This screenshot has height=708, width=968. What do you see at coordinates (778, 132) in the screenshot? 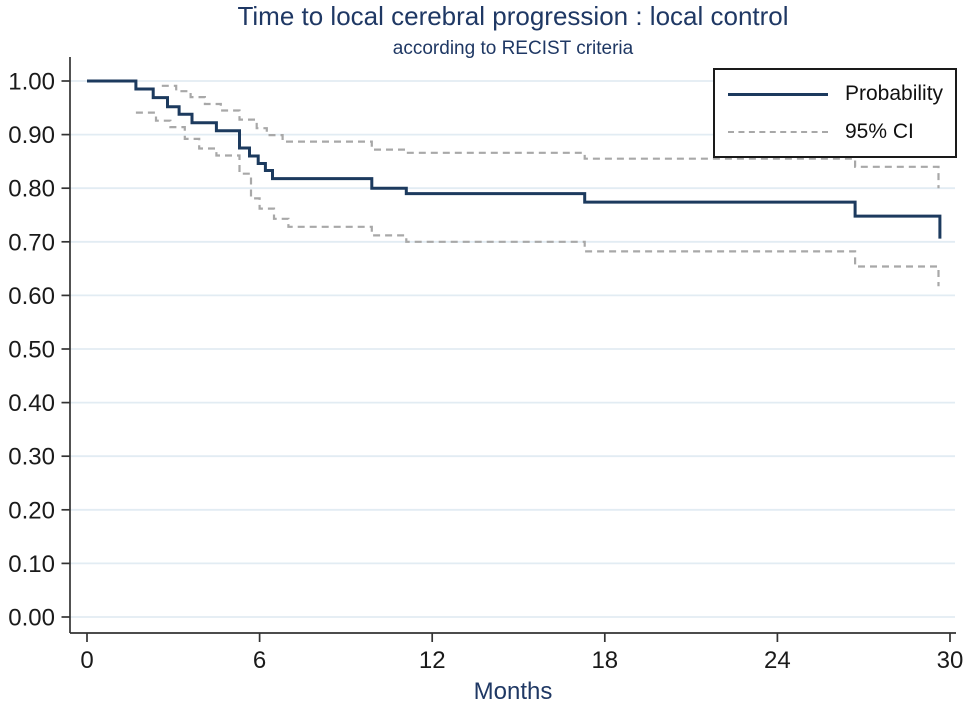
I see `ci-line-swatch` at bounding box center [778, 132].